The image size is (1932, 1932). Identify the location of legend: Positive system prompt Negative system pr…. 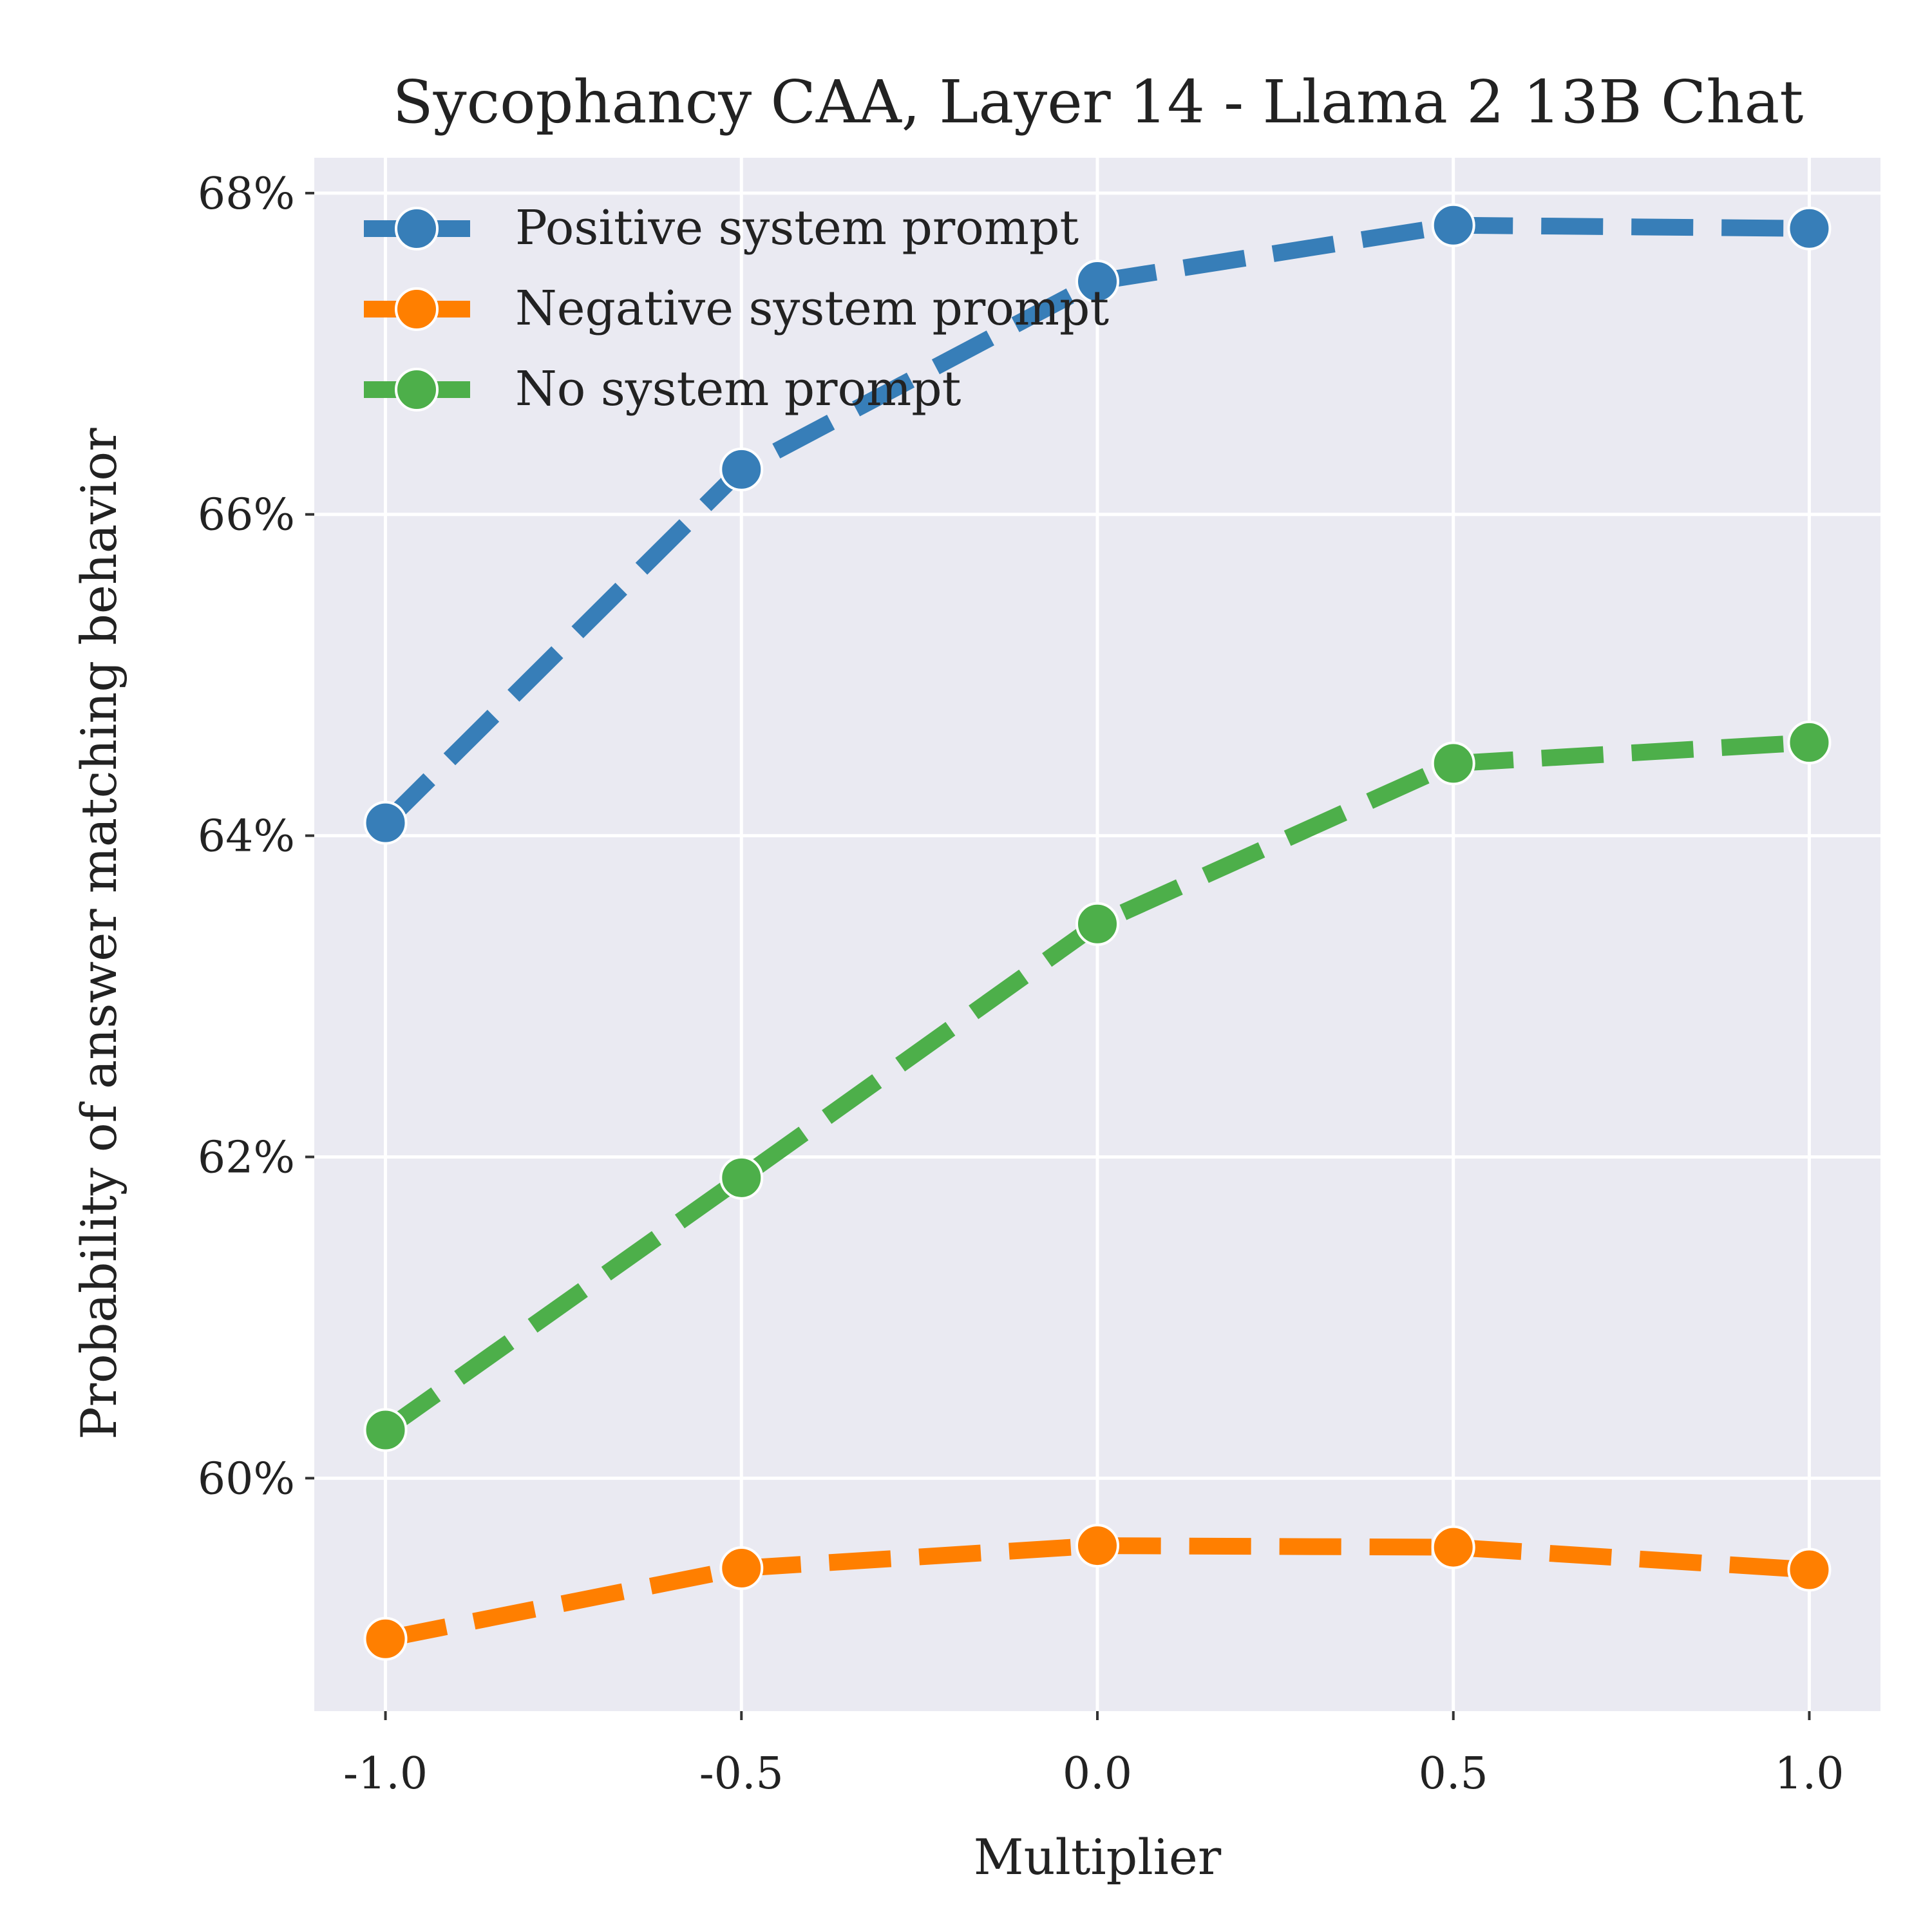
(737, 309).